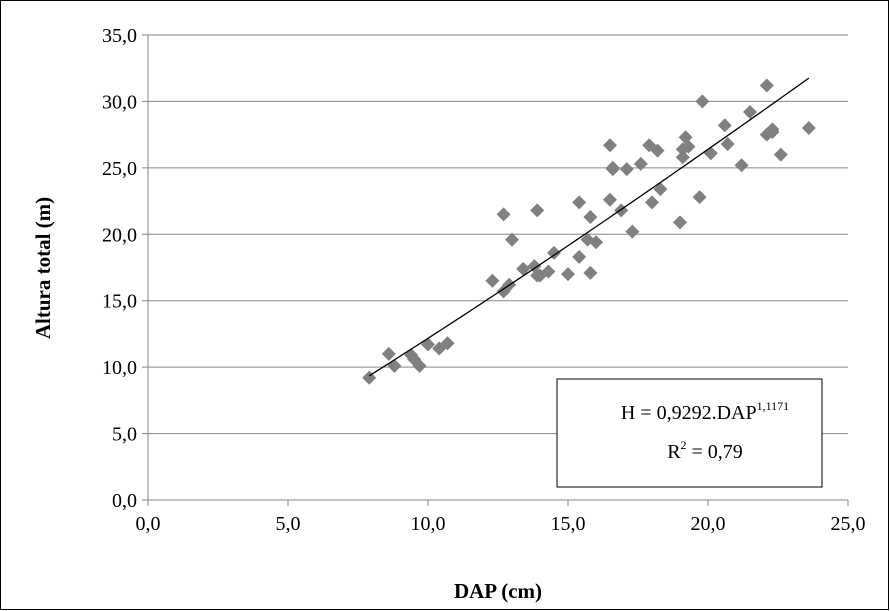 The image size is (890, 611). I want to click on x-tick-label: 5,0, so click(288, 524).